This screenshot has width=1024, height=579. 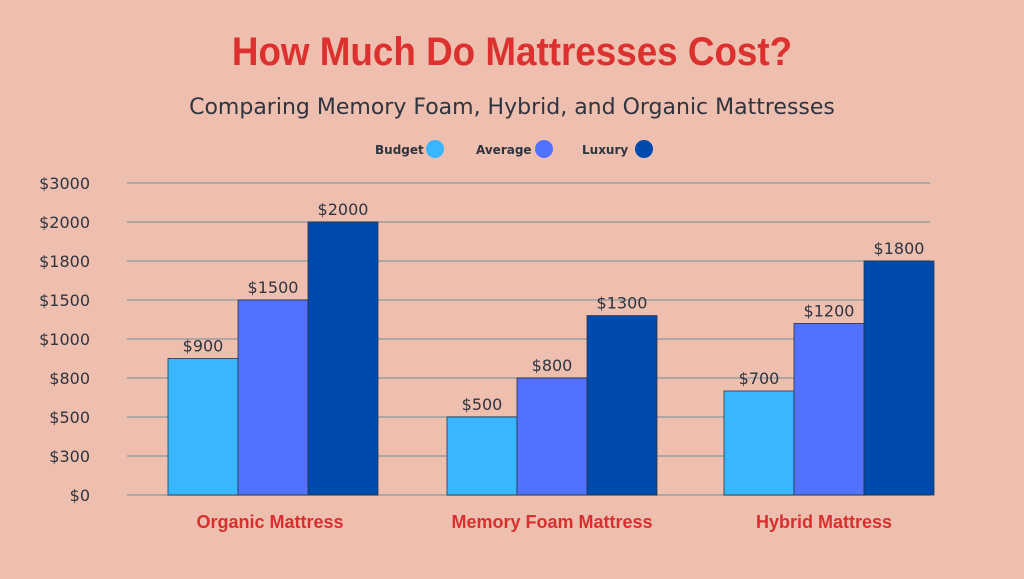 What do you see at coordinates (605, 150) in the screenshot?
I see `legend-label: Luxury` at bounding box center [605, 150].